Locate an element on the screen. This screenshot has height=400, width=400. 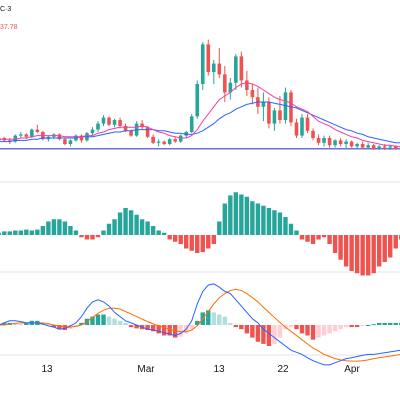
x-tick-label: 13 is located at coordinates (47, 369).